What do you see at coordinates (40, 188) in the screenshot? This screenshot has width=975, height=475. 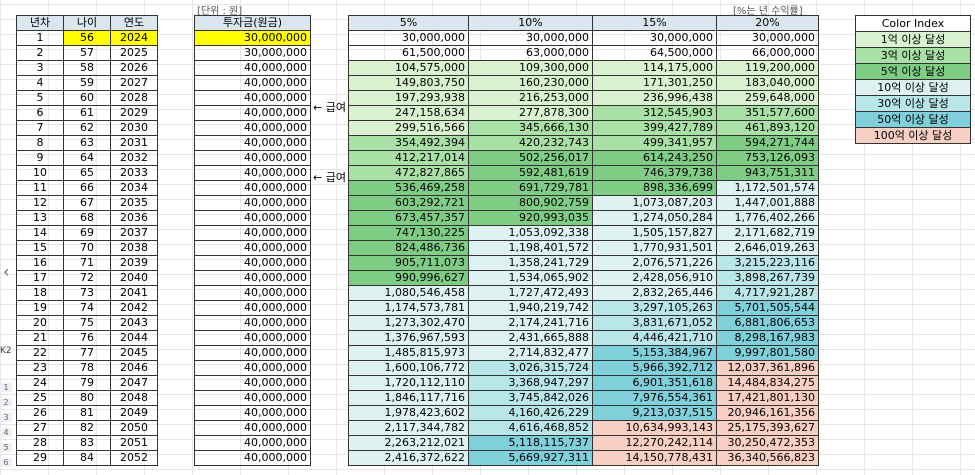 I see `cell-year-index: 11` at bounding box center [40, 188].